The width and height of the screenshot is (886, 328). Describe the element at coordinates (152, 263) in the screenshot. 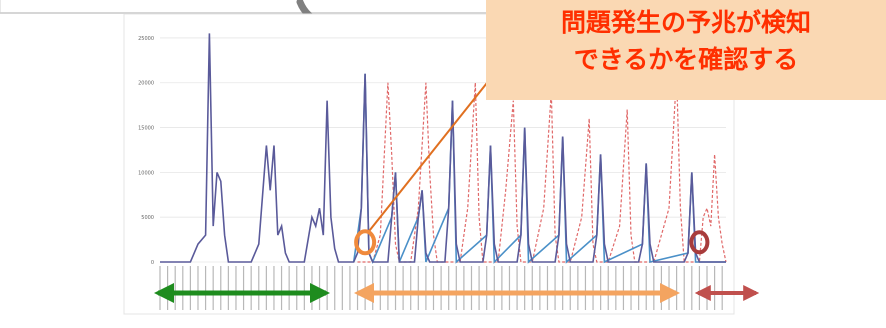

I see `y-tick-label: 0` at that location.